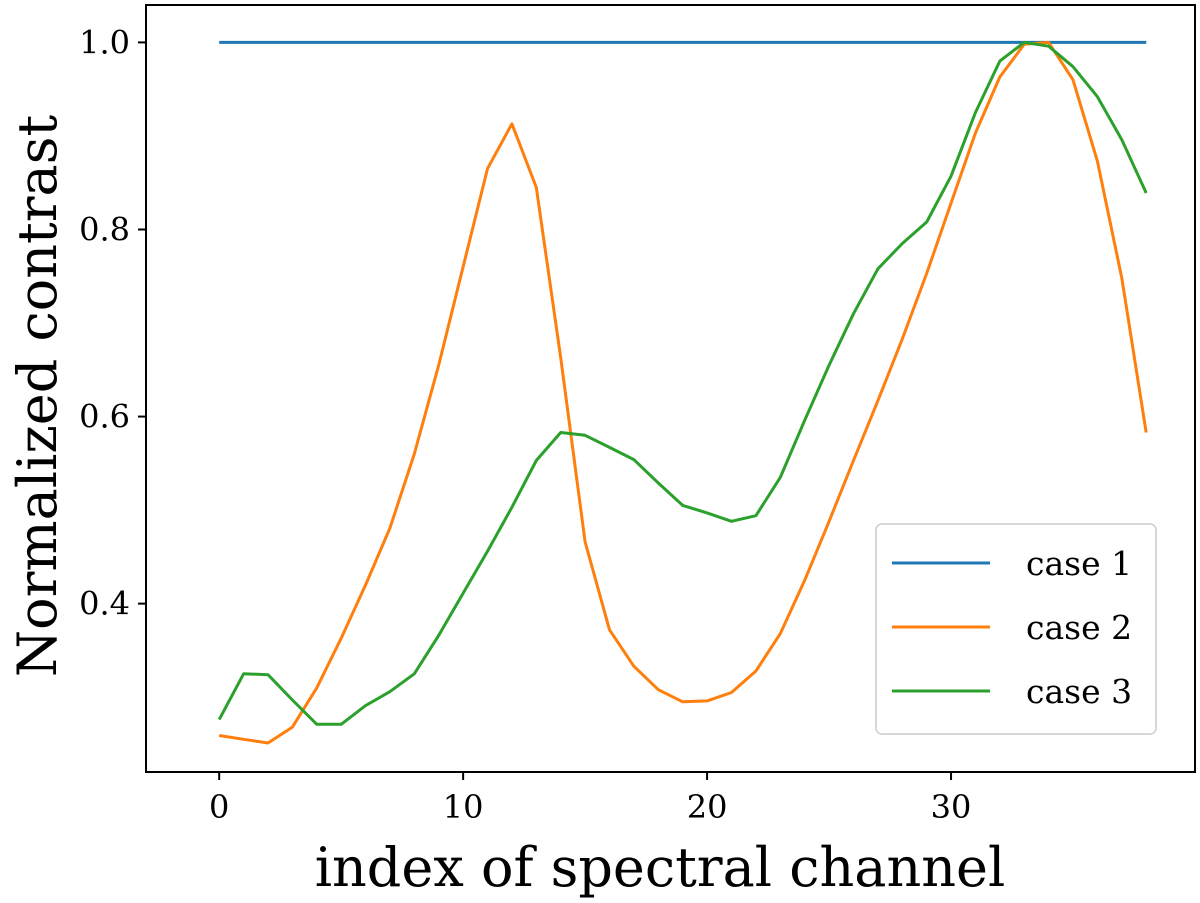  What do you see at coordinates (104, 229) in the screenshot?
I see `y-tick-label: 0.8` at bounding box center [104, 229].